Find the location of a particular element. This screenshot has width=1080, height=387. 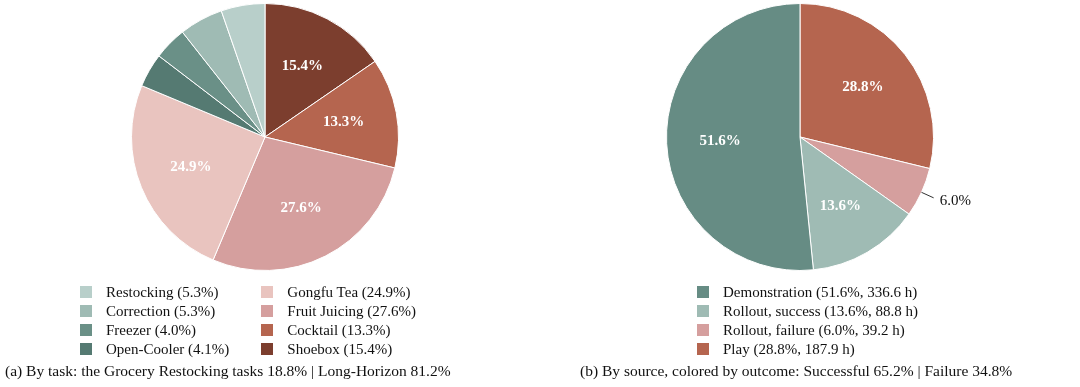

legend-label: Gongfu Tea (24.9%) is located at coordinates (349, 292).